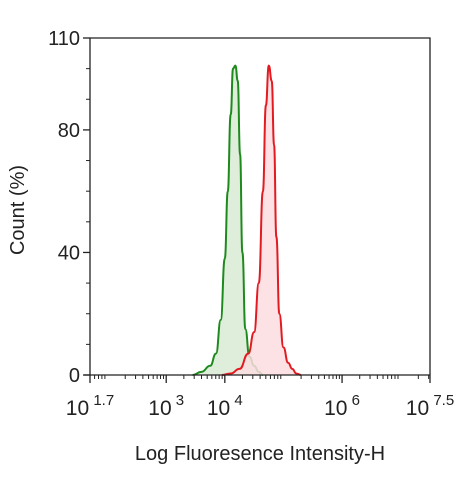 This screenshot has height=479, width=476. What do you see at coordinates (90, 406) in the screenshot?
I see `x-tick-label: 10 1.7` at bounding box center [90, 406].